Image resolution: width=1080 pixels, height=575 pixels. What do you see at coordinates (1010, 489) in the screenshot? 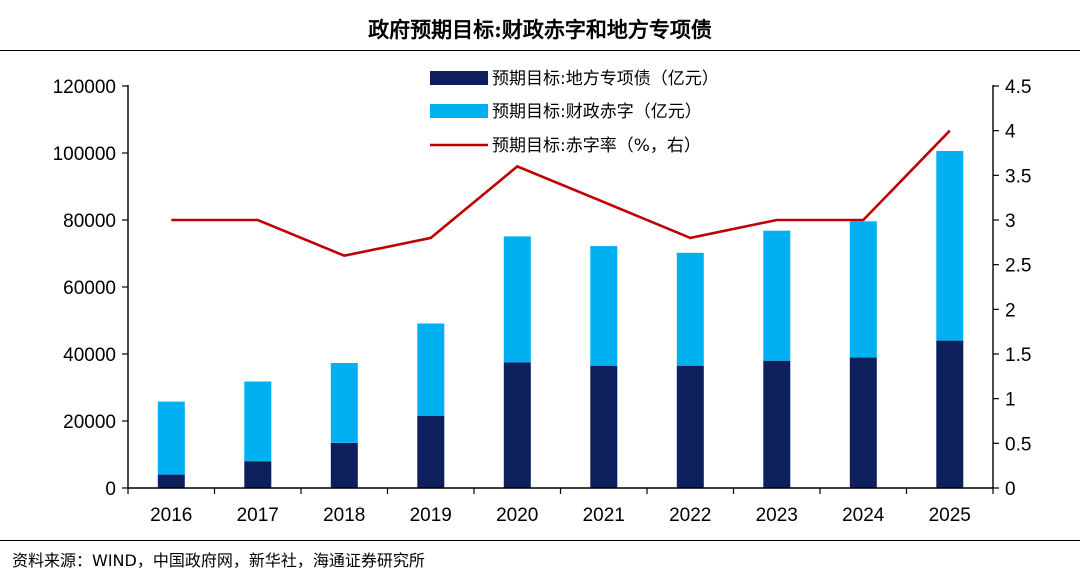
I see `y-right-tick-label: 0` at bounding box center [1010, 489].